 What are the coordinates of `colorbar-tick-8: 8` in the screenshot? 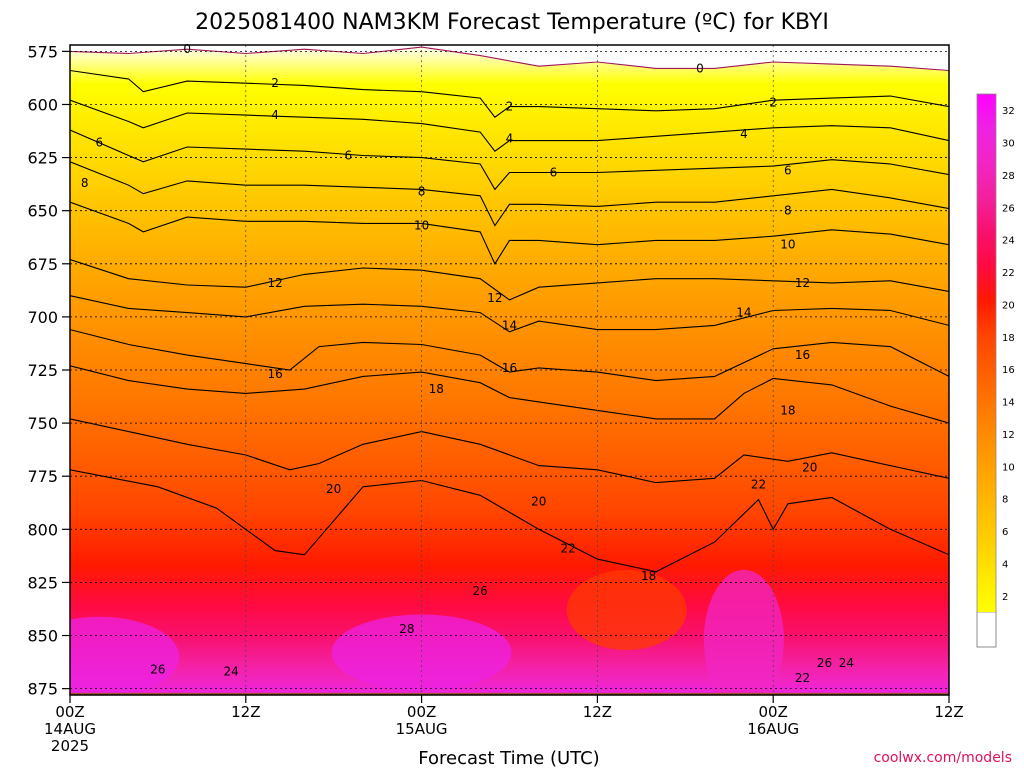 It's located at (1005, 500).